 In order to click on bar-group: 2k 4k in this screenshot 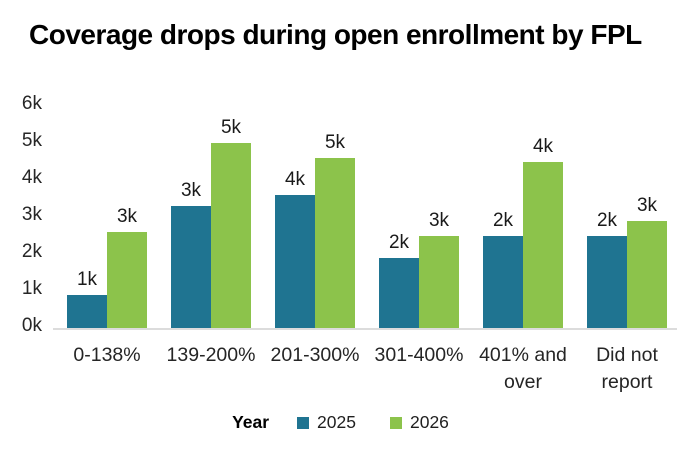, I will do `click(523, 217)`.